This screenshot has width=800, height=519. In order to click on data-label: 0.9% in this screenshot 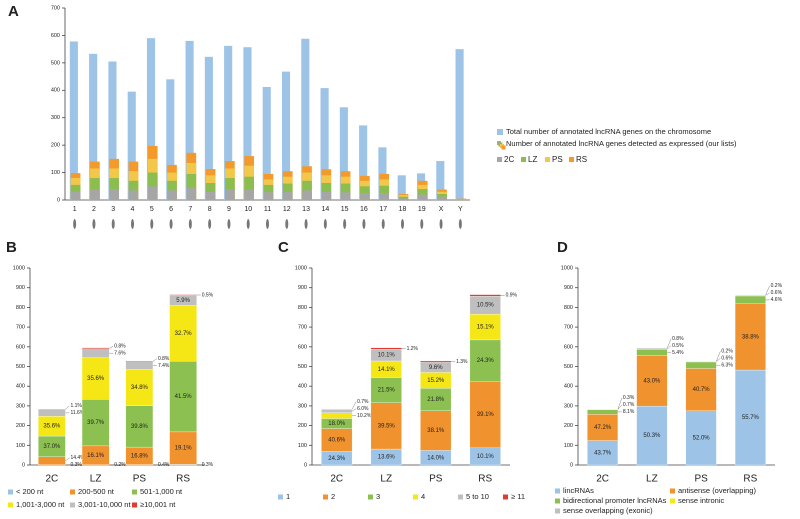, I will do `click(512, 296)`.